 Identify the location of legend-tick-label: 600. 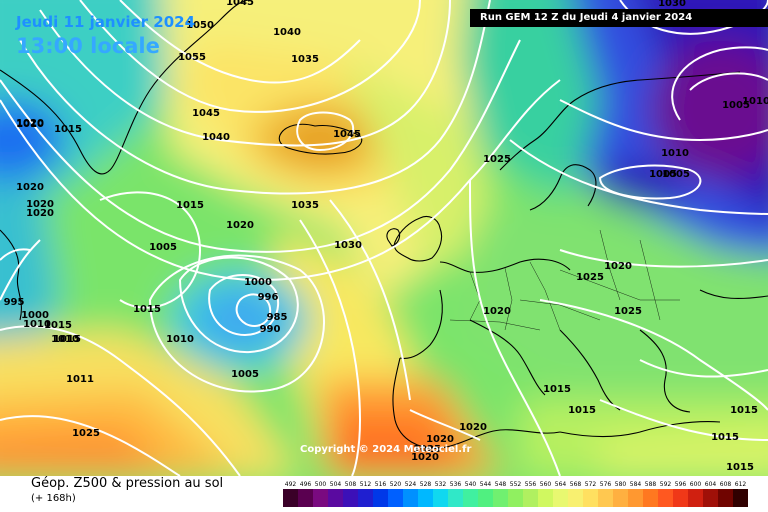
(696, 484).